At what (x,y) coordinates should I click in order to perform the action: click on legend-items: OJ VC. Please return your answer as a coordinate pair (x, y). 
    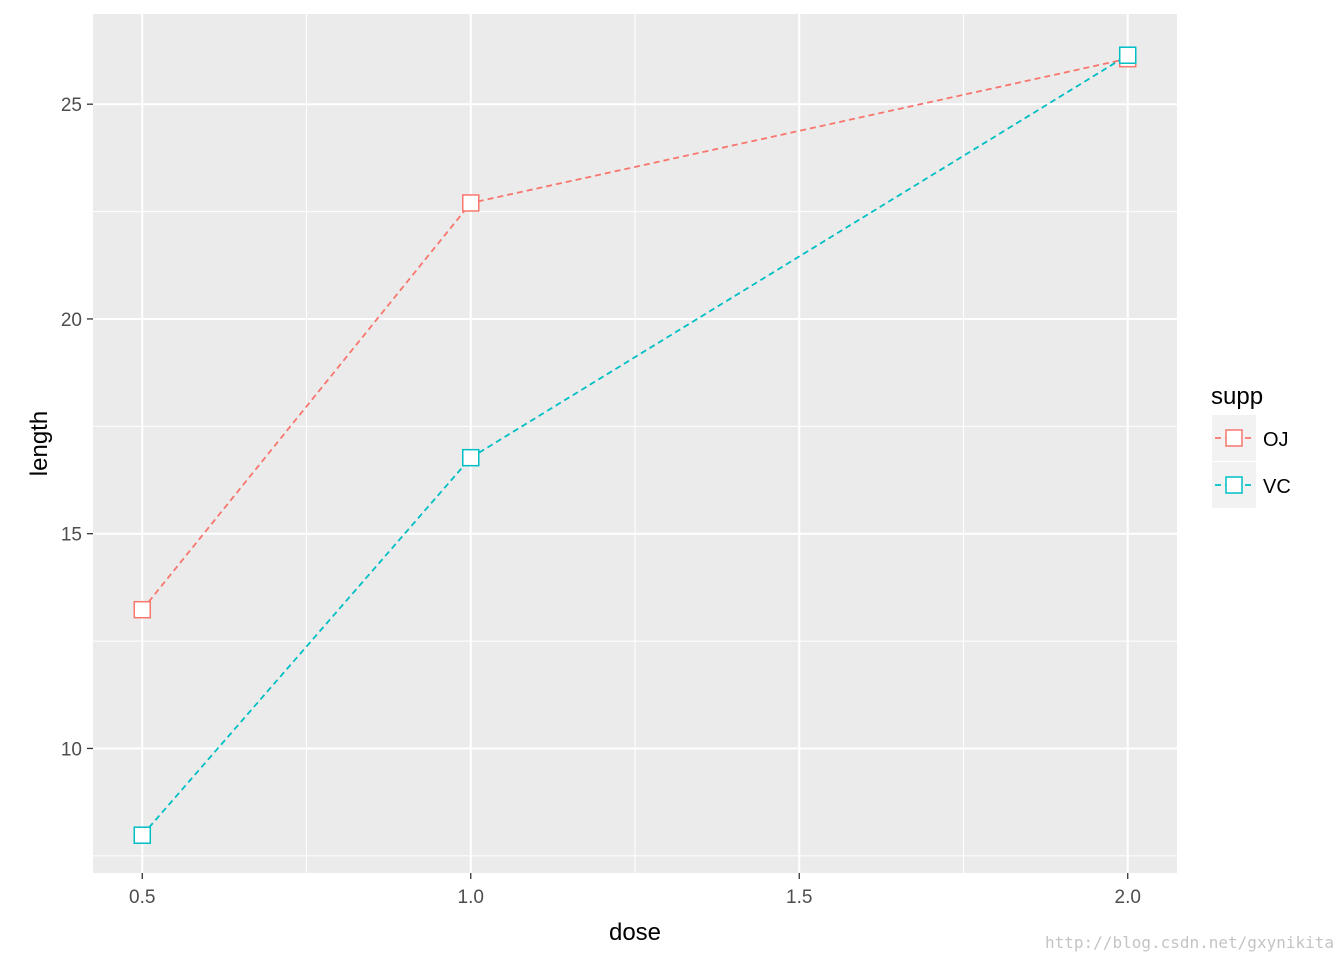
    Looking at the image, I should click on (1251, 461).